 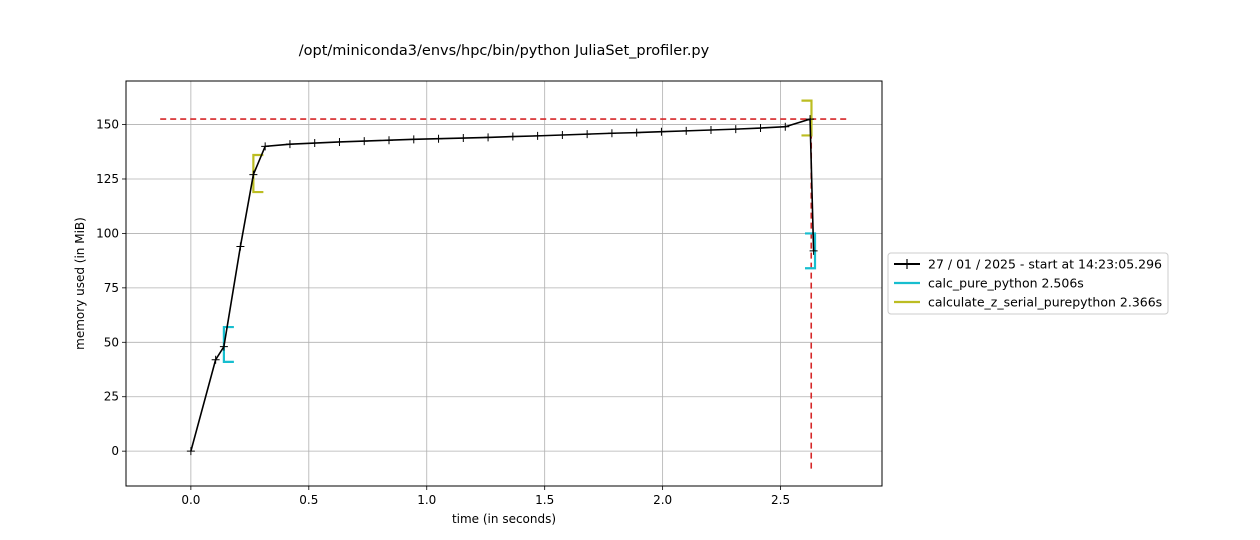 I want to click on x-tick-label: 1.5, so click(x=544, y=500).